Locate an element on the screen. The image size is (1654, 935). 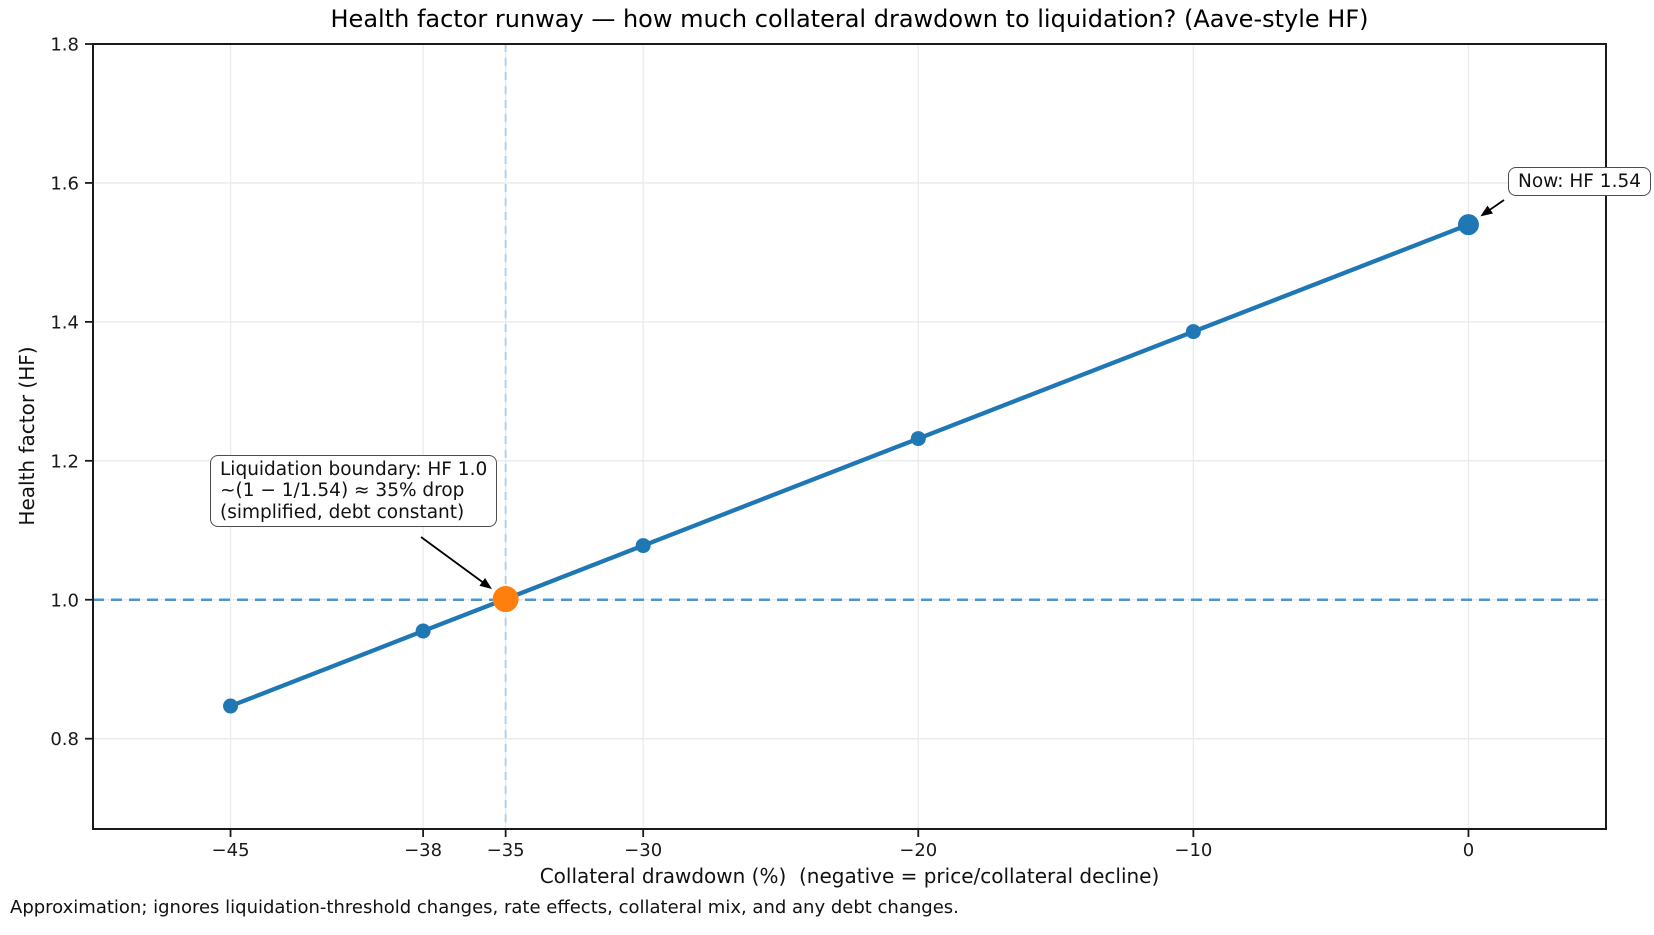
svg-text: −30 is located at coordinates (643, 850).